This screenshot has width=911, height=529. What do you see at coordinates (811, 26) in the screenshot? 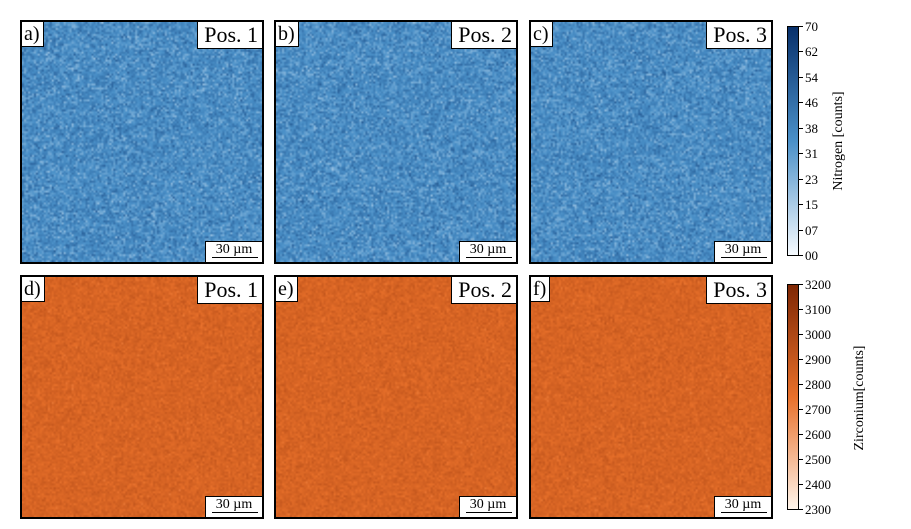
I see `nitrogen-colorbar-tick-label: 70` at bounding box center [811, 26].